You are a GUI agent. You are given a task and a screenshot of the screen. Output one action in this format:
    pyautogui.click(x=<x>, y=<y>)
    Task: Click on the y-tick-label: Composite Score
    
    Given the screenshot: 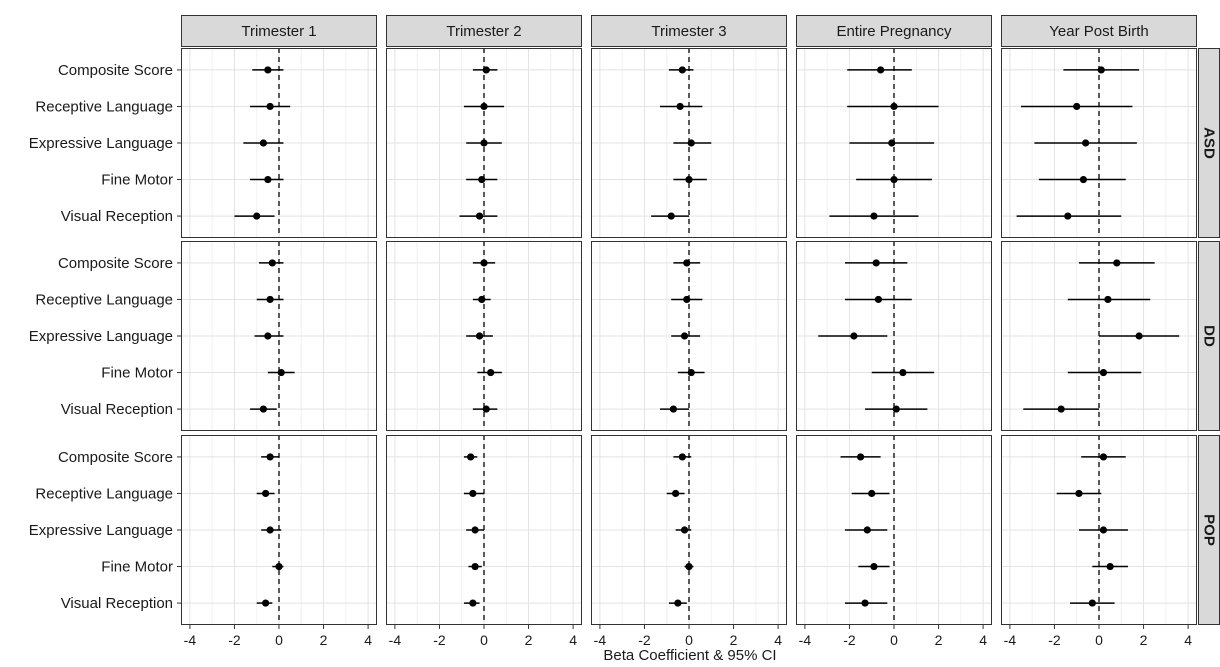 What is the action you would take?
    pyautogui.click(x=115, y=263)
    